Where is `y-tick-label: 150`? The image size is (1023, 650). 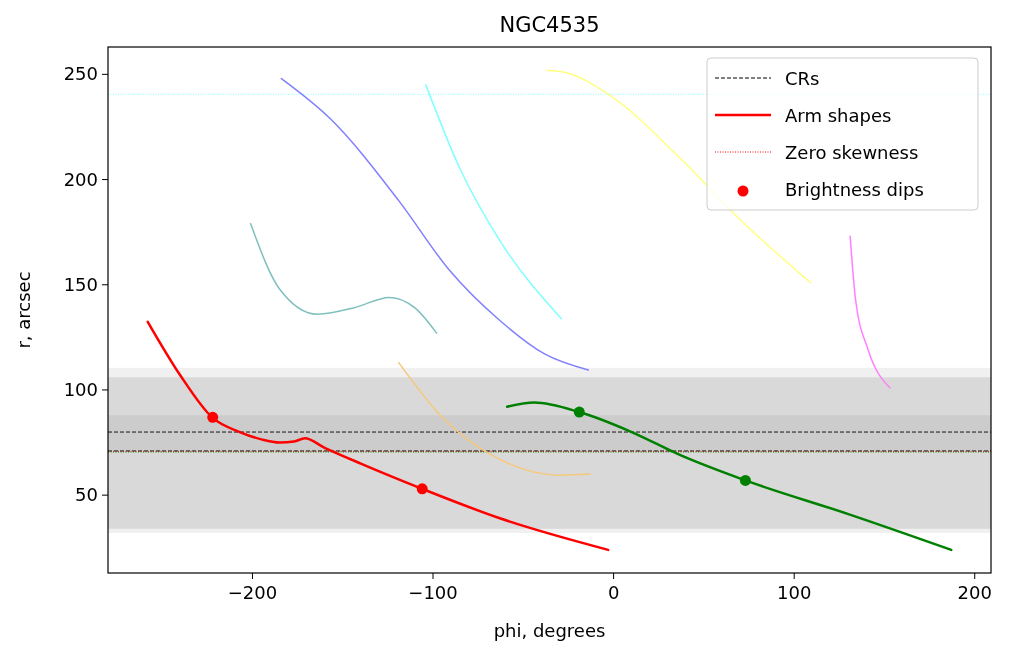
y-tick-label: 150 is located at coordinates (80, 284).